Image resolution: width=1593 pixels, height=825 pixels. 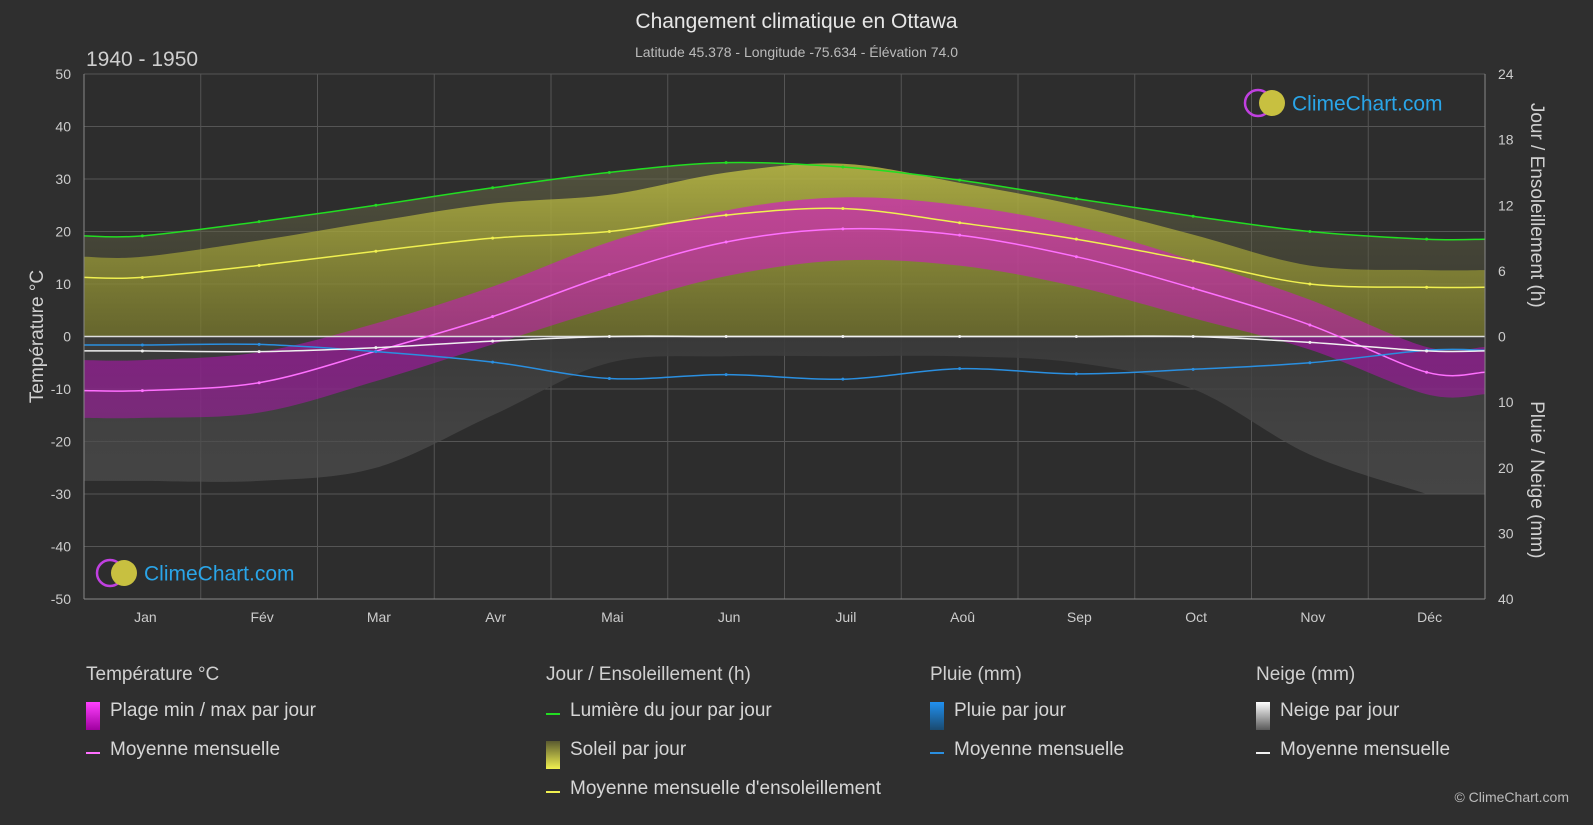 I want to click on legend-temp-mean: Moyenne mensuelle, so click(x=183, y=758).